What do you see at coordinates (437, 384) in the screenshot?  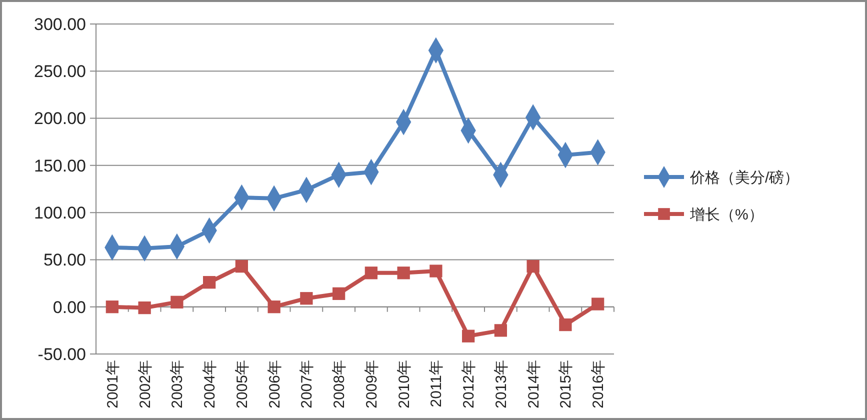 I see `x-tick-label: 2011年` at bounding box center [437, 384].